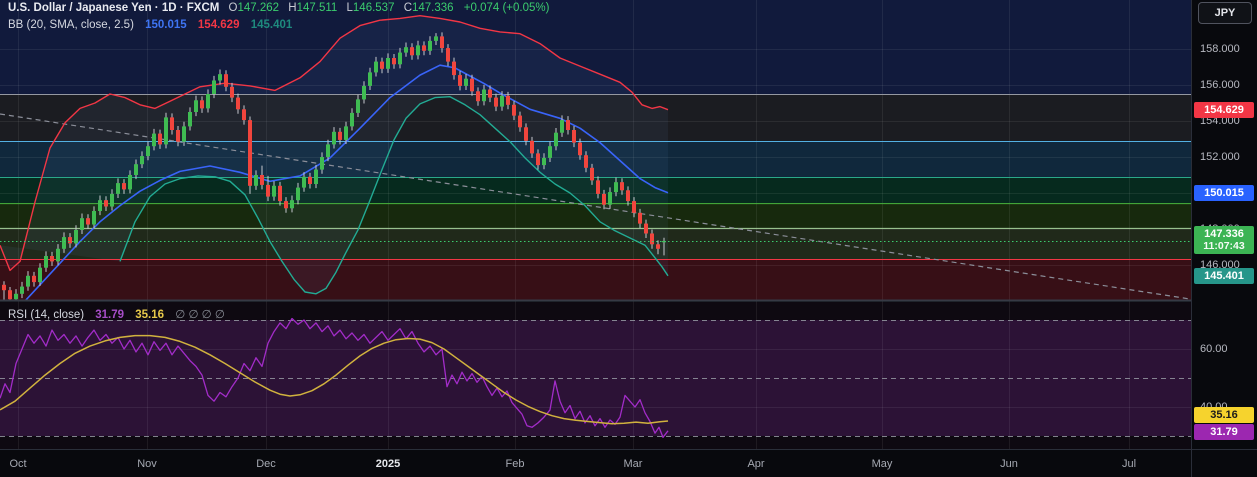  Describe the element at coordinates (116, 314) in the screenshot. I see `rsi-indicator-legend: RSI (14, close) 31.79 35.16 ∅ ∅ ∅ ∅` at that location.